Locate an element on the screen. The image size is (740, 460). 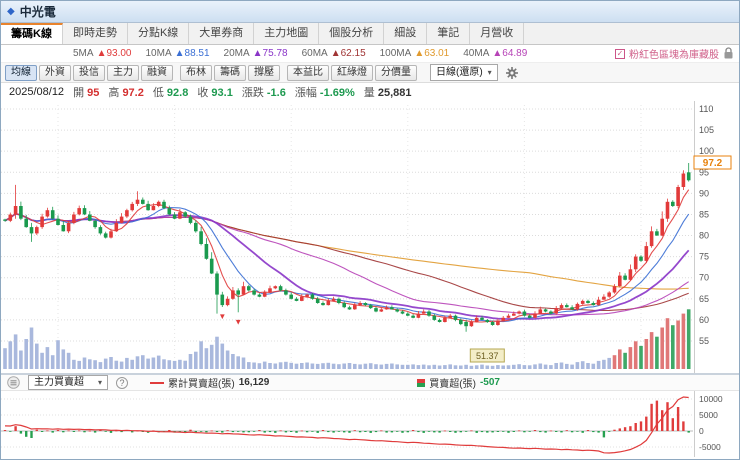
svg-text: 95 is located at coordinates (704, 172).